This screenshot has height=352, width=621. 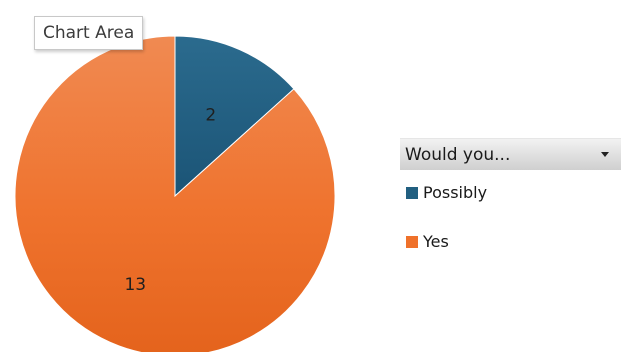 What do you see at coordinates (412, 193) in the screenshot?
I see `legend-swatch-possibly` at bounding box center [412, 193].